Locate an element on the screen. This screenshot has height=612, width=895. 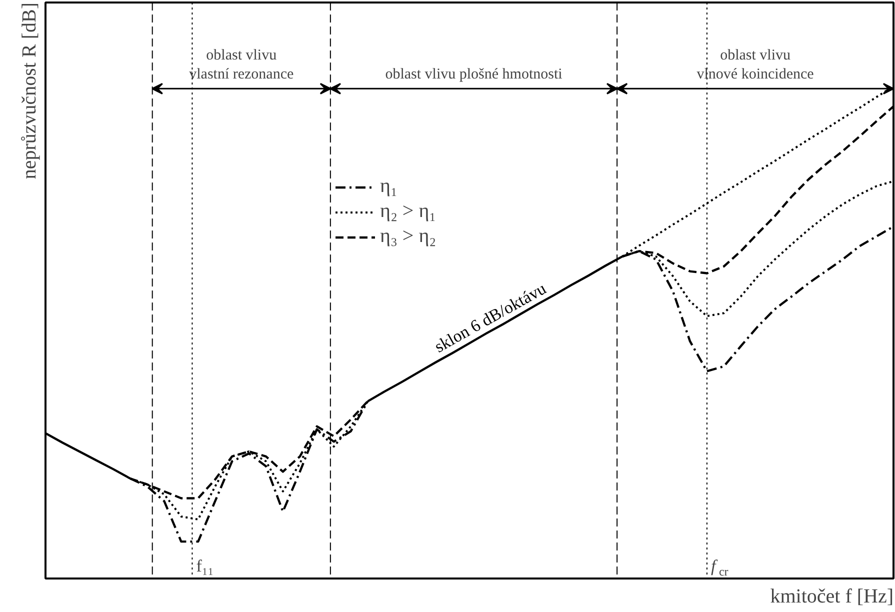
legend-label: η₁ is located at coordinates (389, 186).